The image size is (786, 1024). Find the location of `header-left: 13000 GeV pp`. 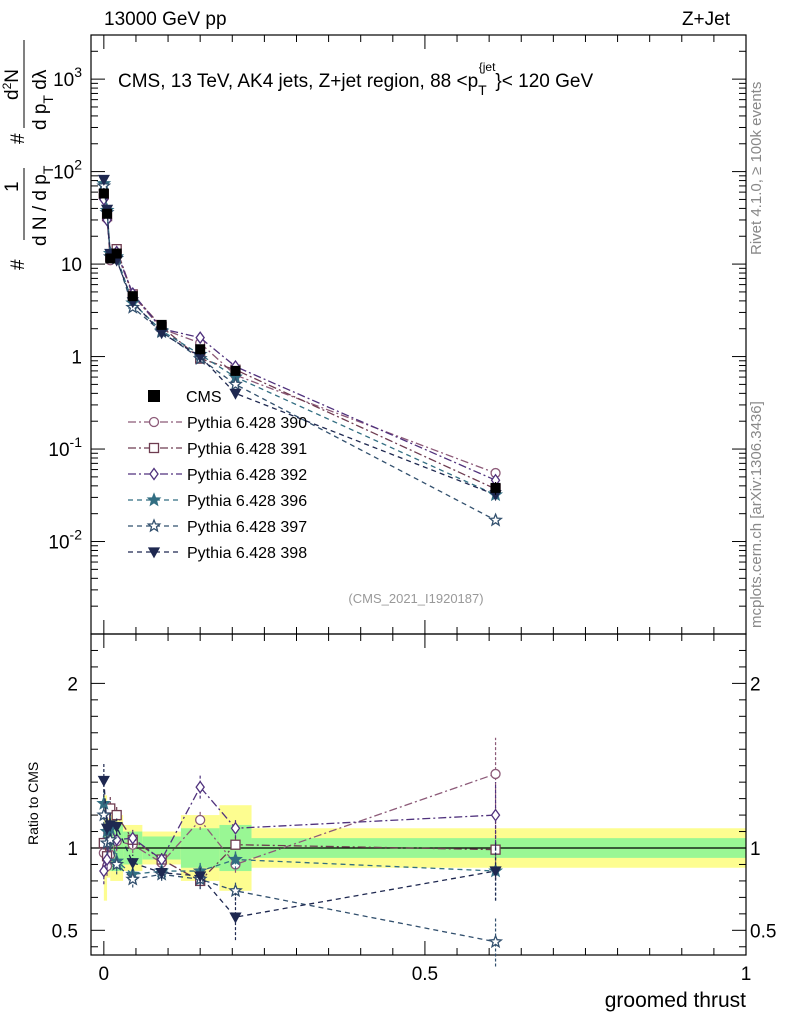

header-left: 13000 GeV pp is located at coordinates (165, 19).